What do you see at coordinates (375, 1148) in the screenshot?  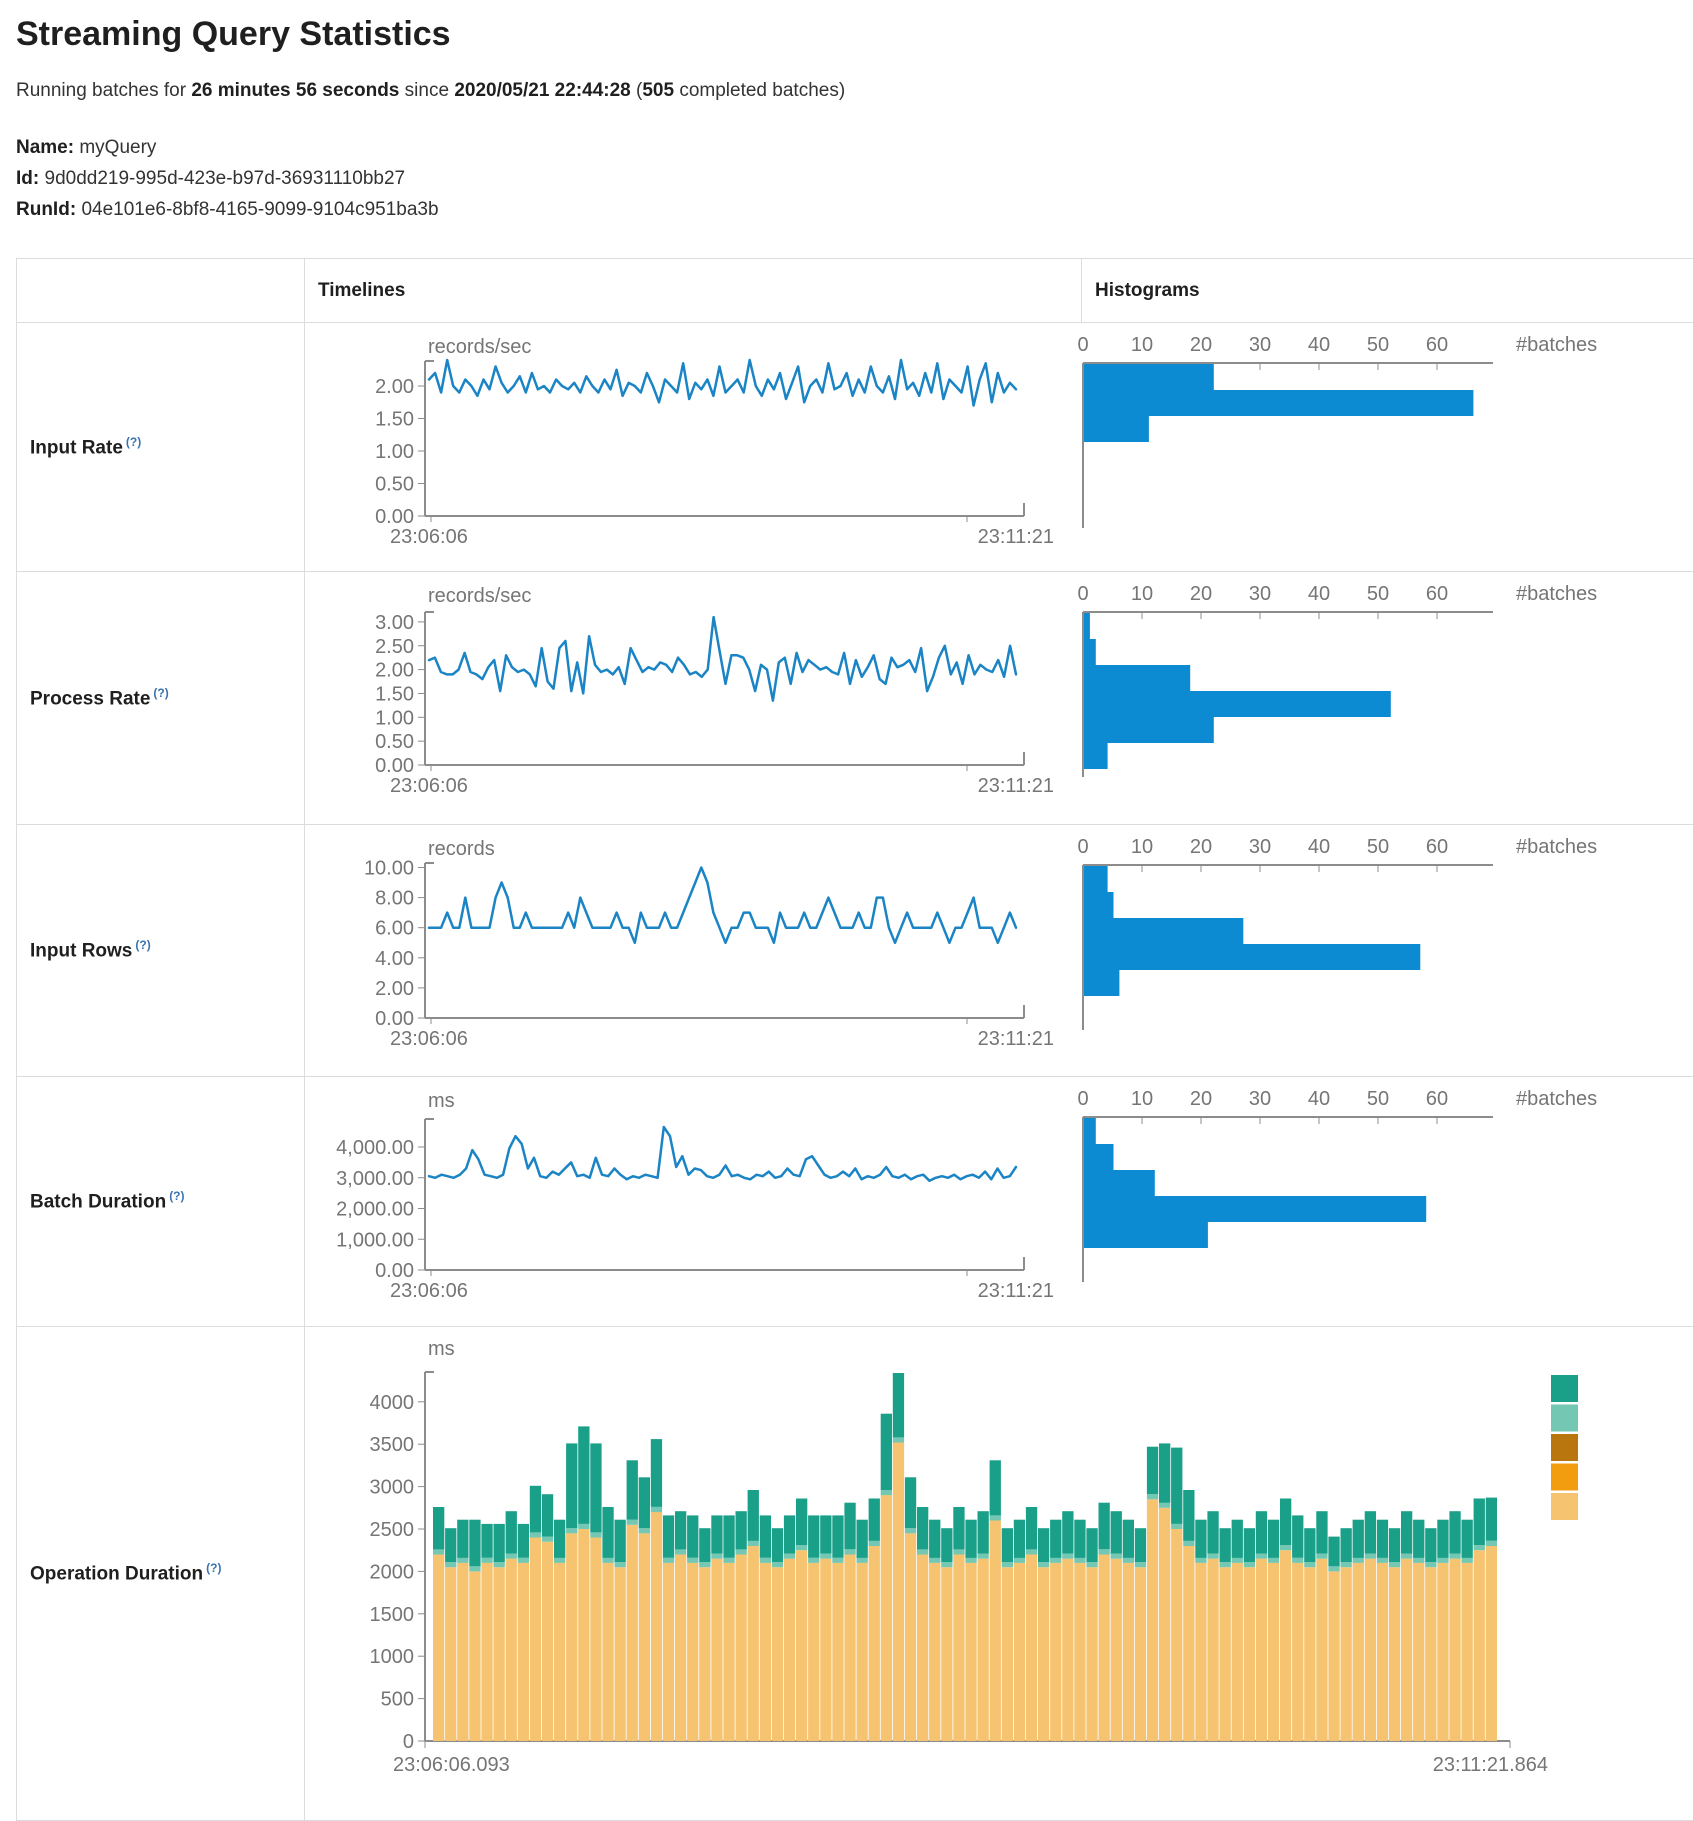 I see `svg-text: 4,000.00` at bounding box center [375, 1148].